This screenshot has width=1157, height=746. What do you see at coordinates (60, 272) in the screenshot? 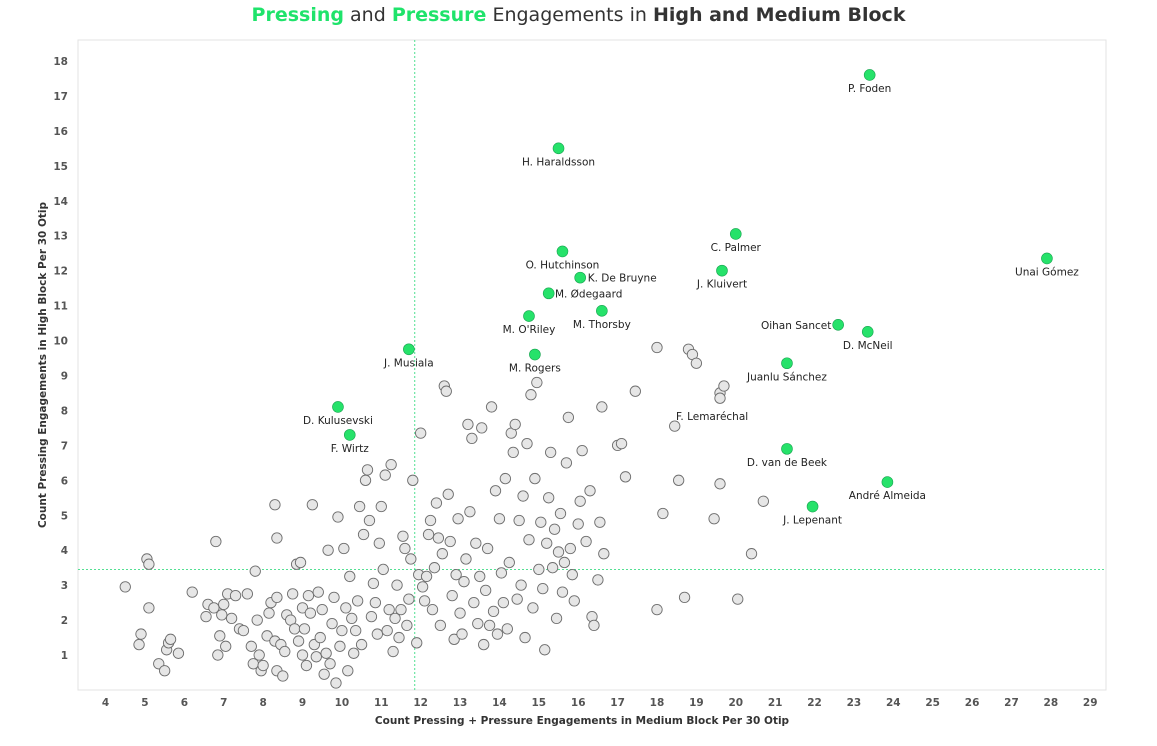
I see `y-tick-label: 12` at bounding box center [60, 272].